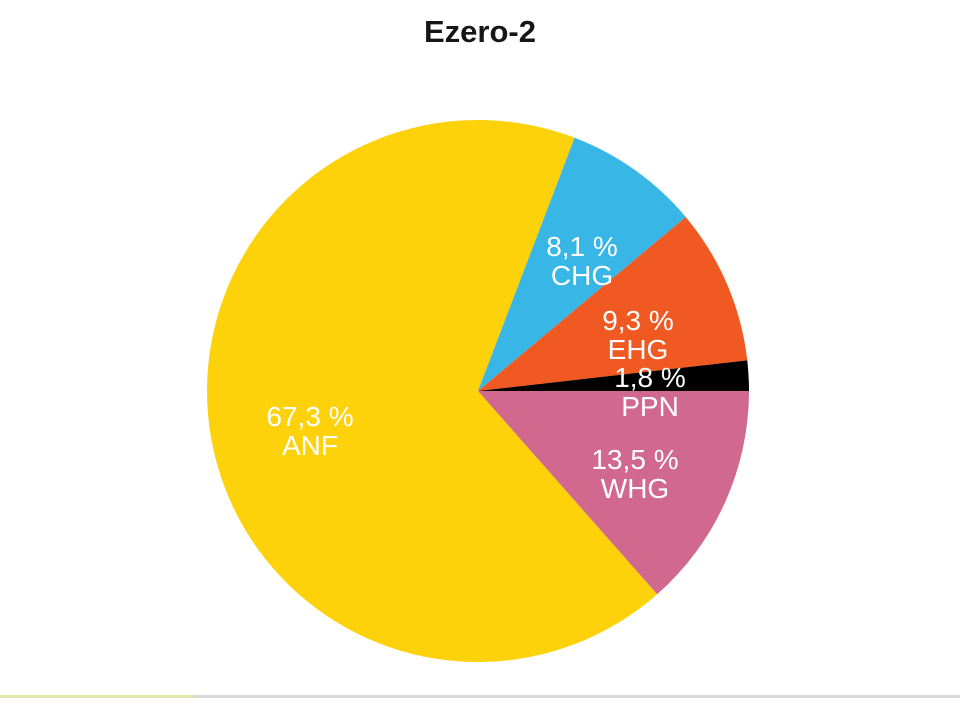  I want to click on video-progress-track, so click(480, 696).